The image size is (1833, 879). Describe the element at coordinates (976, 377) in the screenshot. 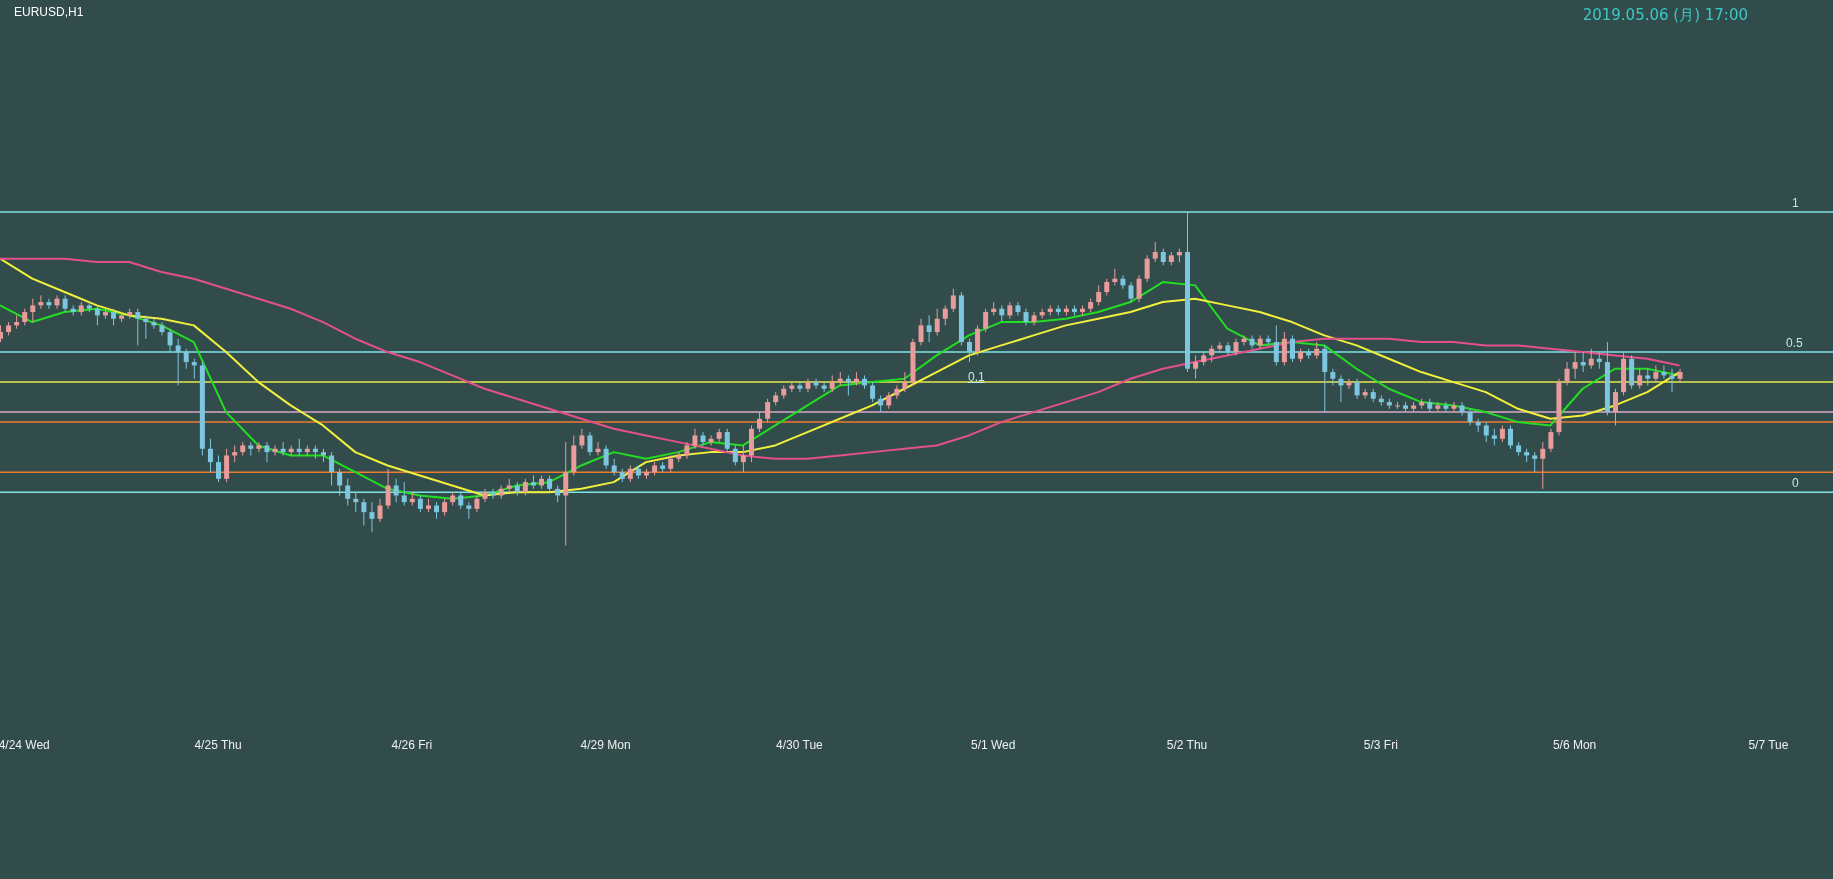

I see `annotation: 0.1` at that location.